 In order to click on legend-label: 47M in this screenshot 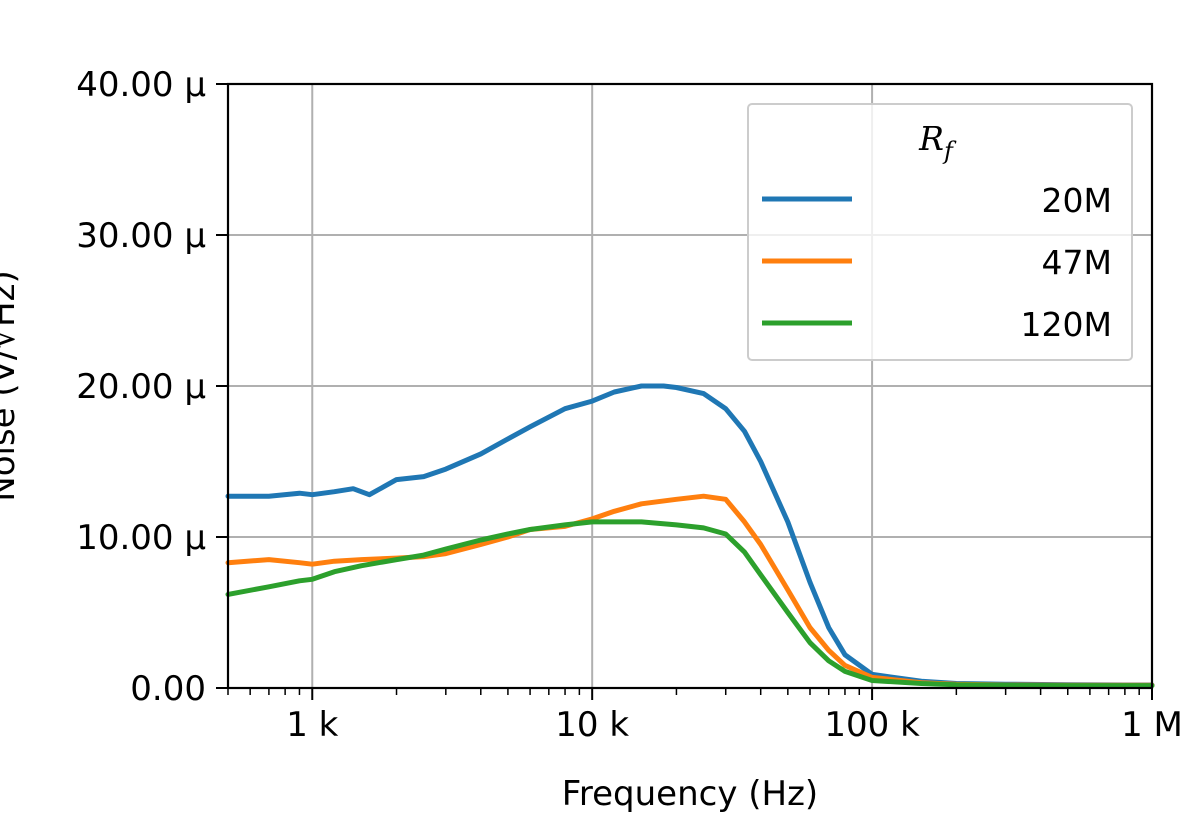, I will do `click(1077, 262)`.